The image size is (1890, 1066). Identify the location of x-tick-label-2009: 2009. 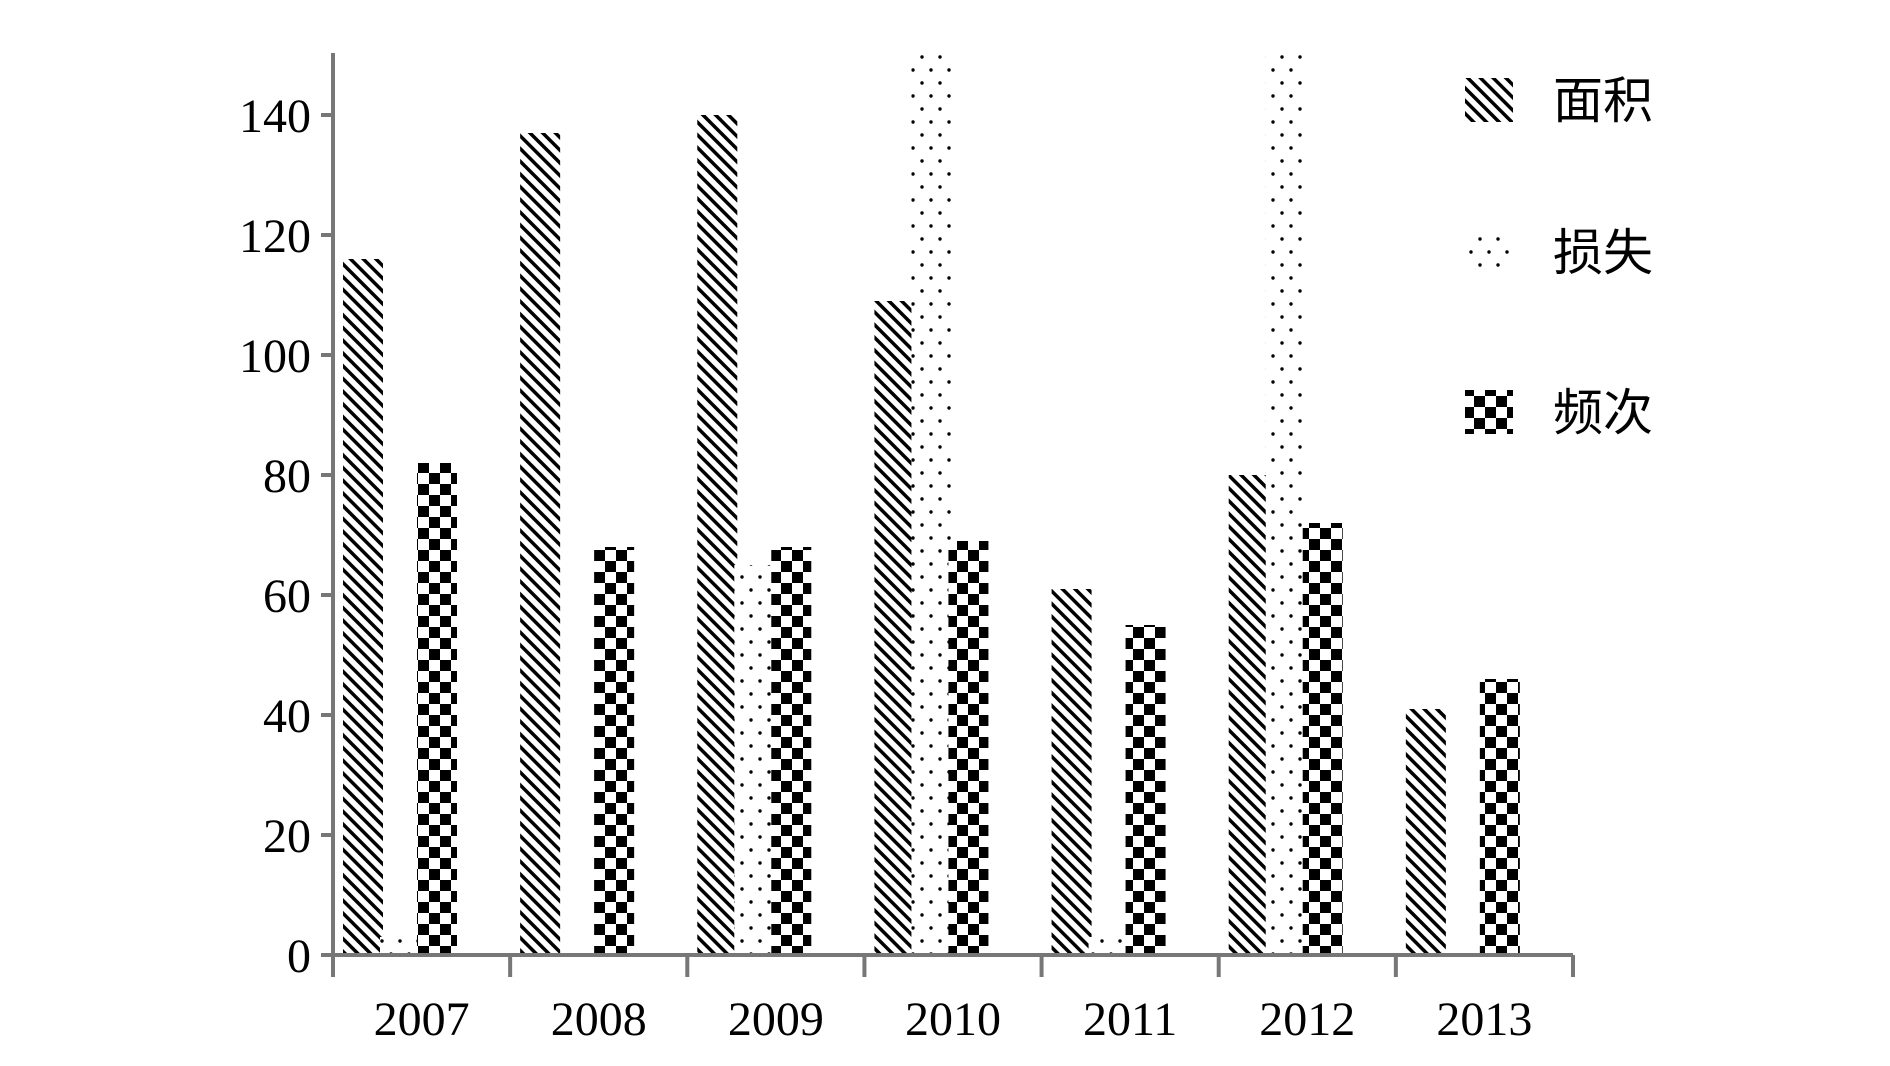
(776, 1019).